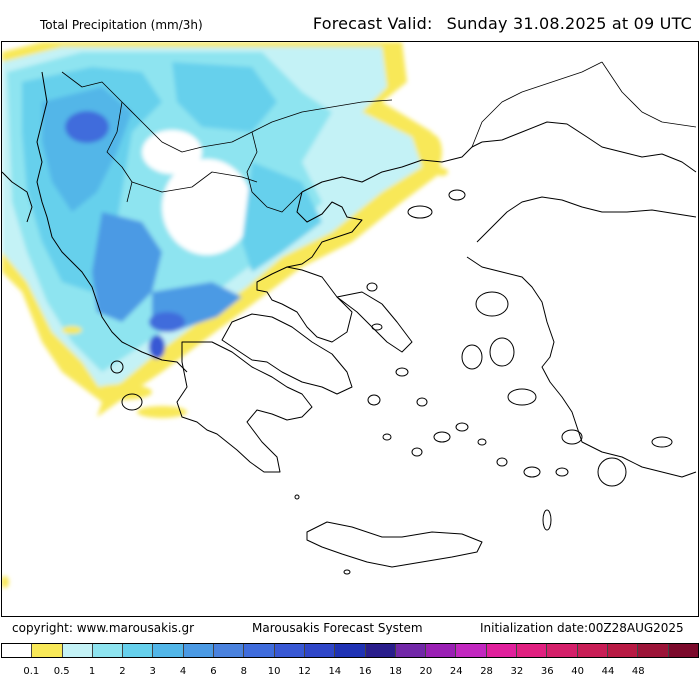 The image size is (700, 700). I want to click on legend-tick-label: 40, so click(577, 671).